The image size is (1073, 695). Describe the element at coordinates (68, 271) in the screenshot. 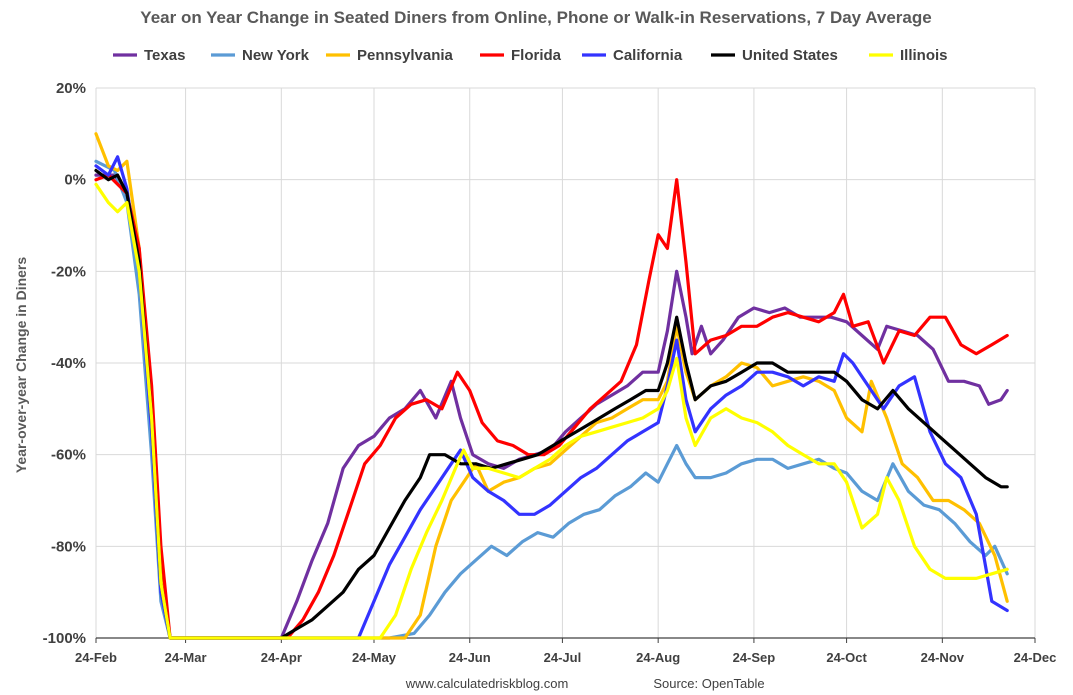

I see `y-tick-label: -20%` at that location.